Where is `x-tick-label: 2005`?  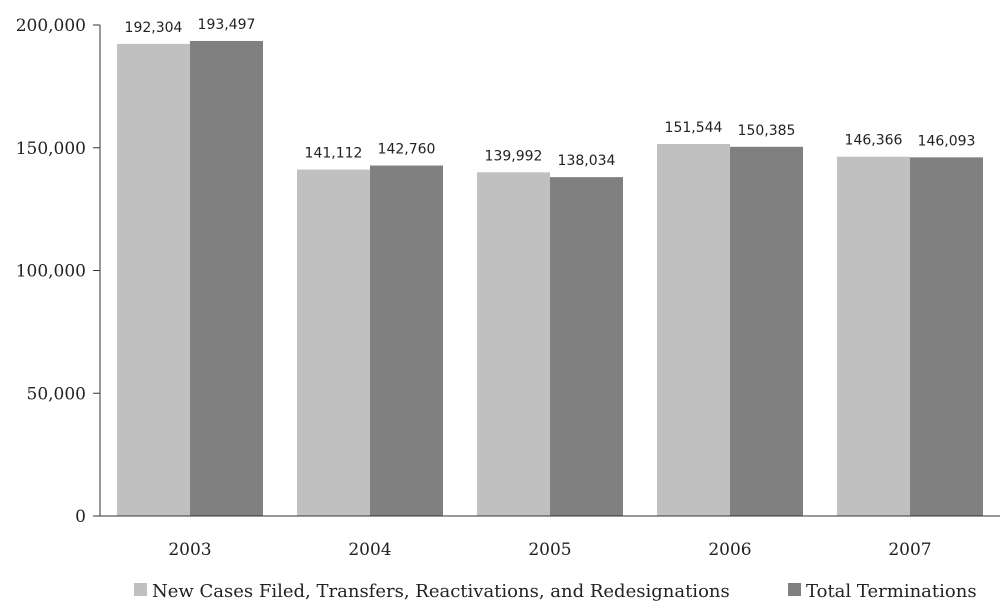 x-tick-label: 2005 is located at coordinates (549, 550).